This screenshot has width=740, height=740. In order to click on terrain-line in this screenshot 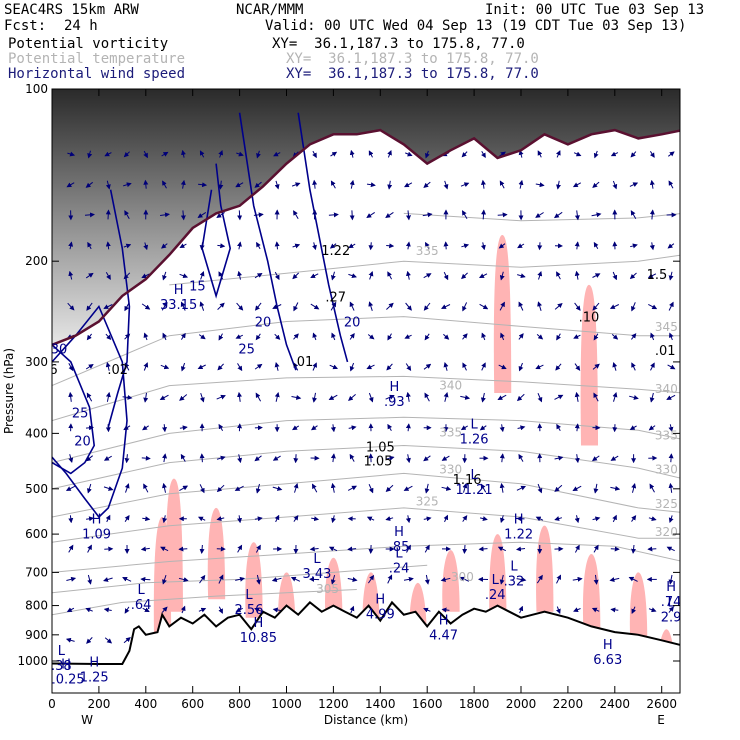, I will do `click(366, 632)`.